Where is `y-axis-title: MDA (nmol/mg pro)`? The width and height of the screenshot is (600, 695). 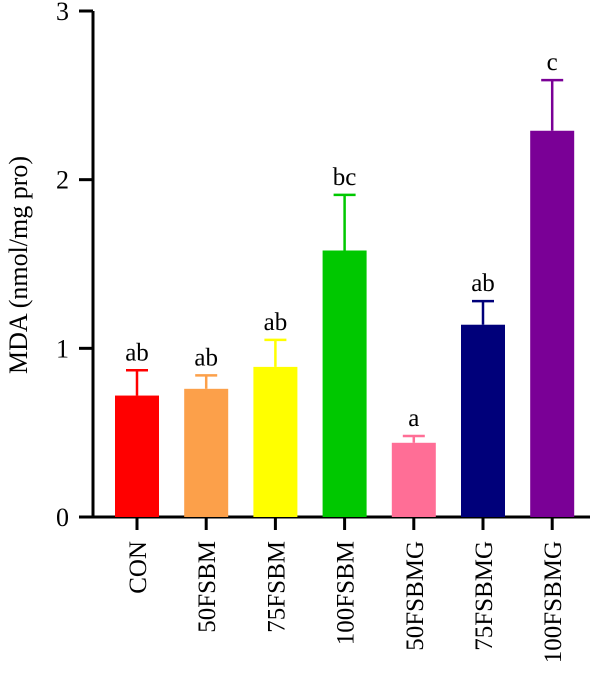
y-axis-title: MDA (nmol/mg pro) is located at coordinates (18, 265).